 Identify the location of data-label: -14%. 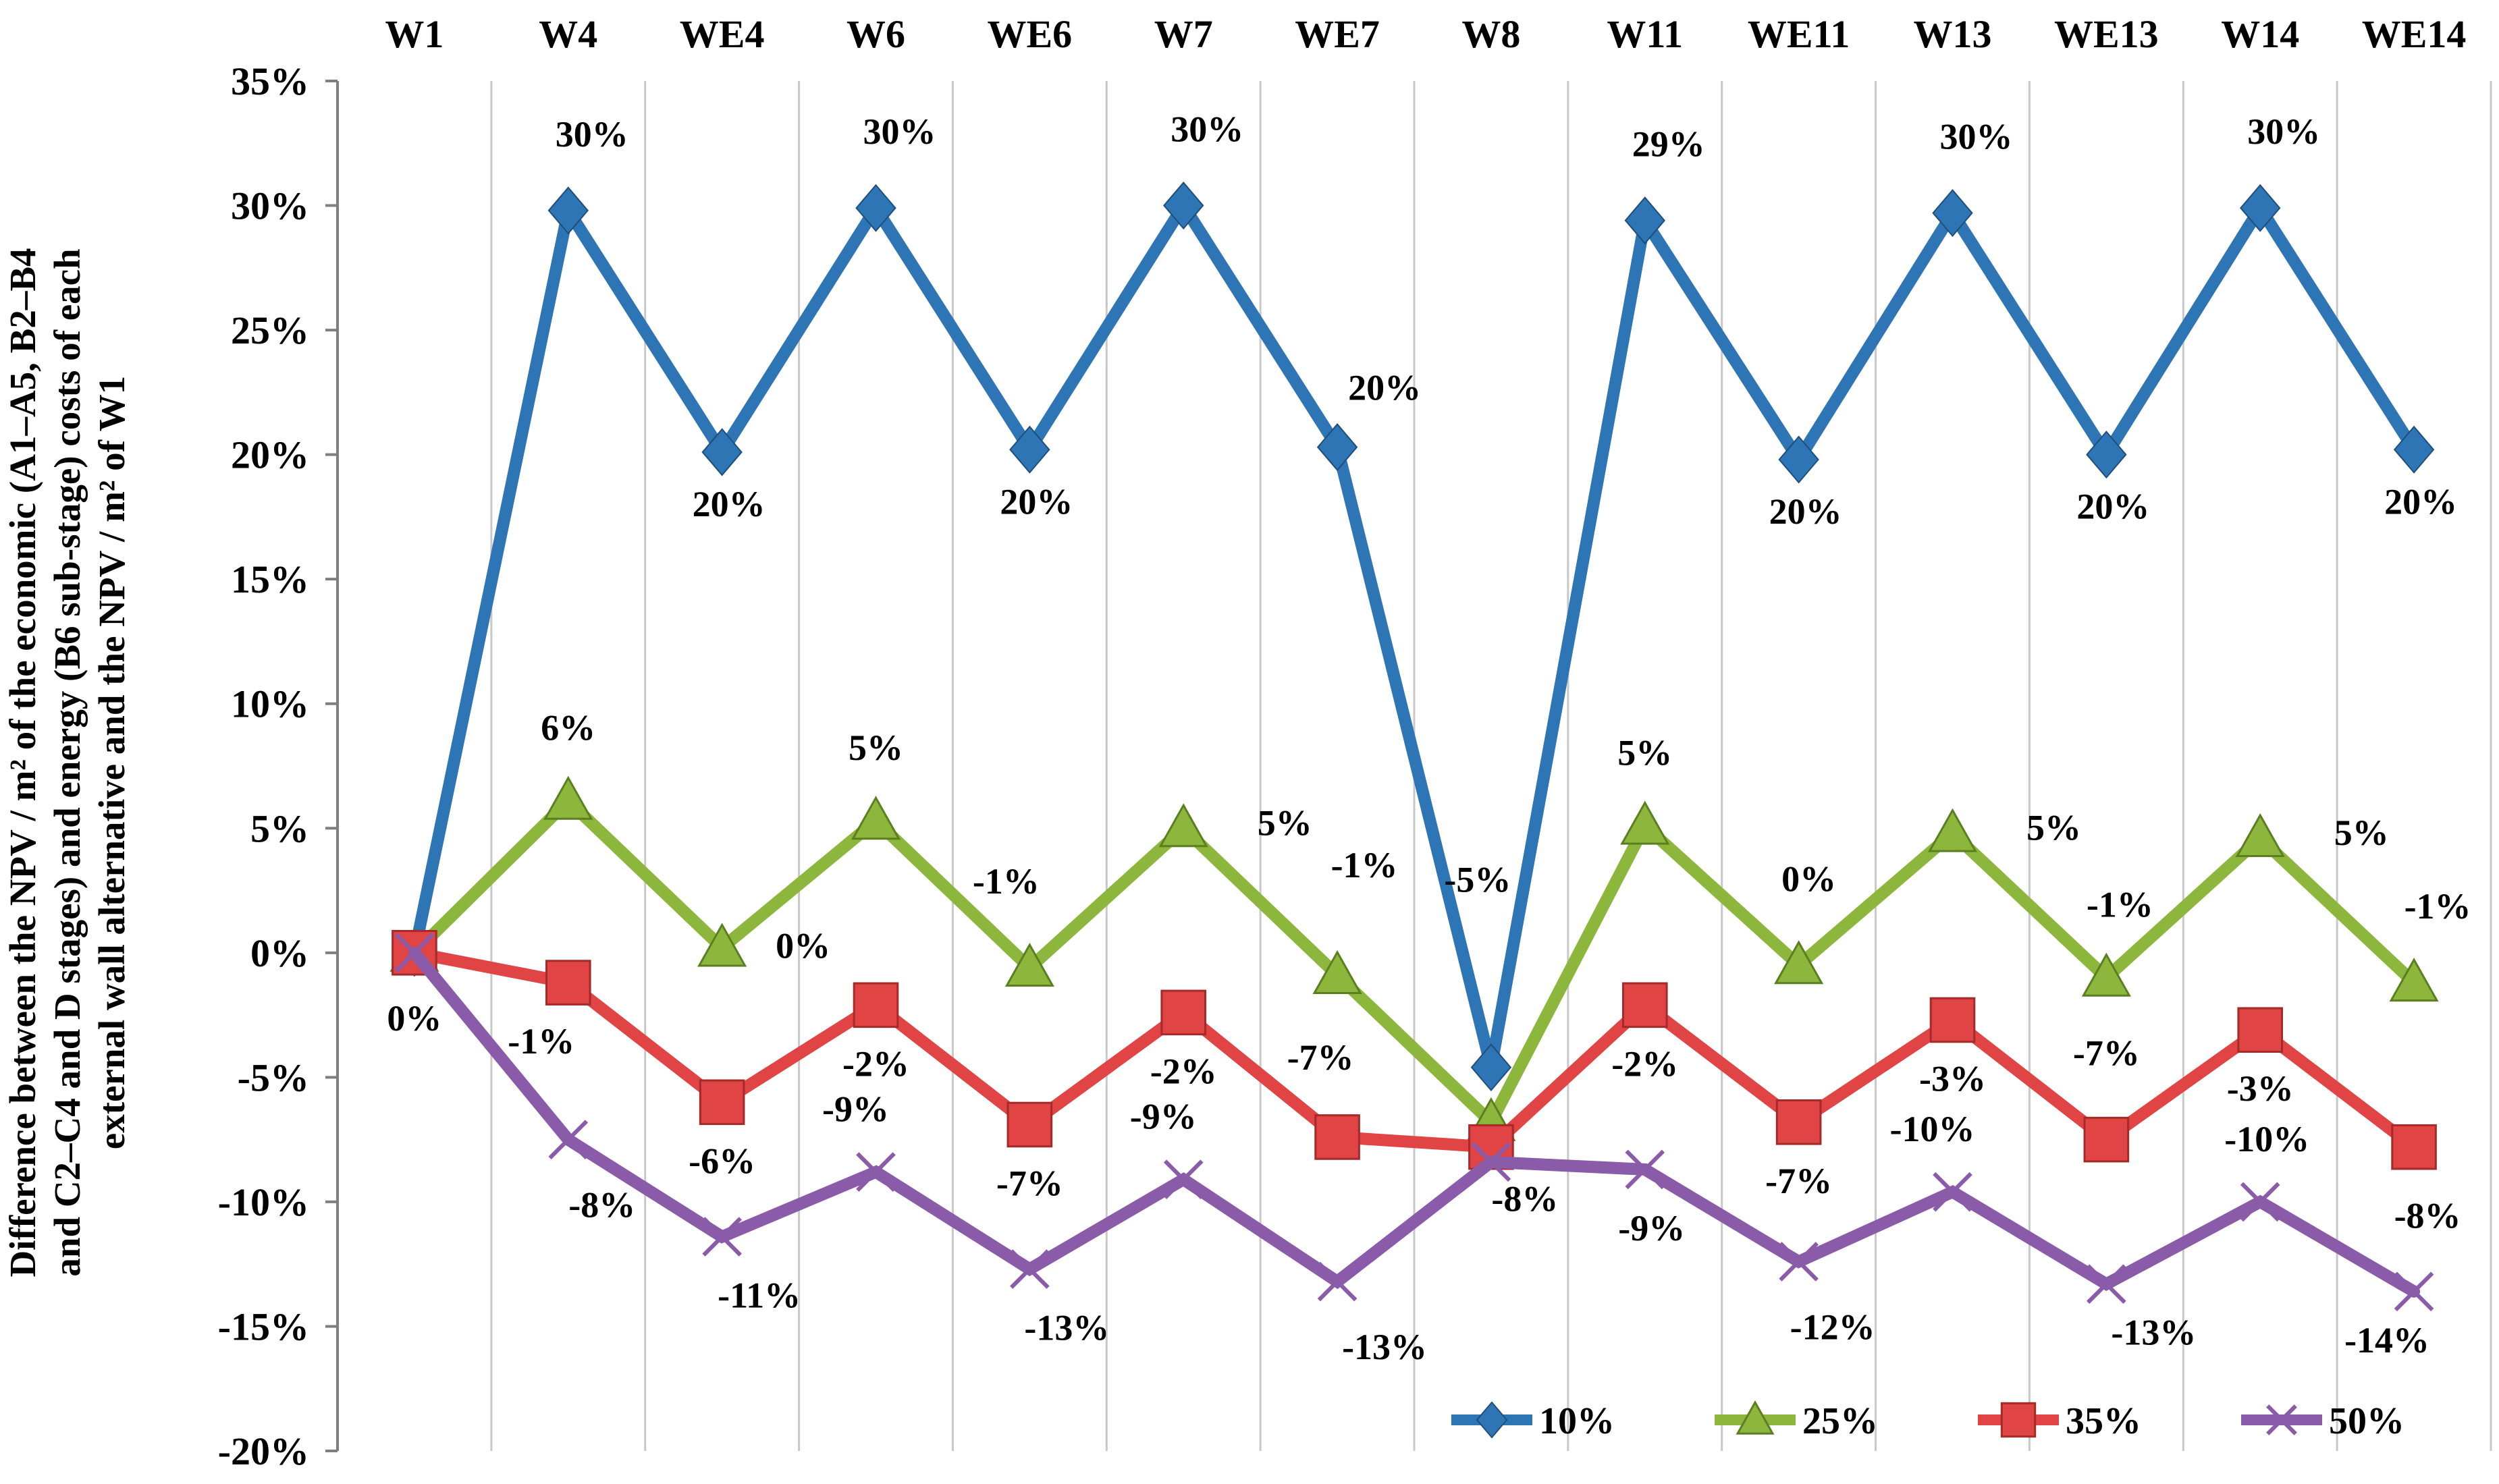
(2386, 1340).